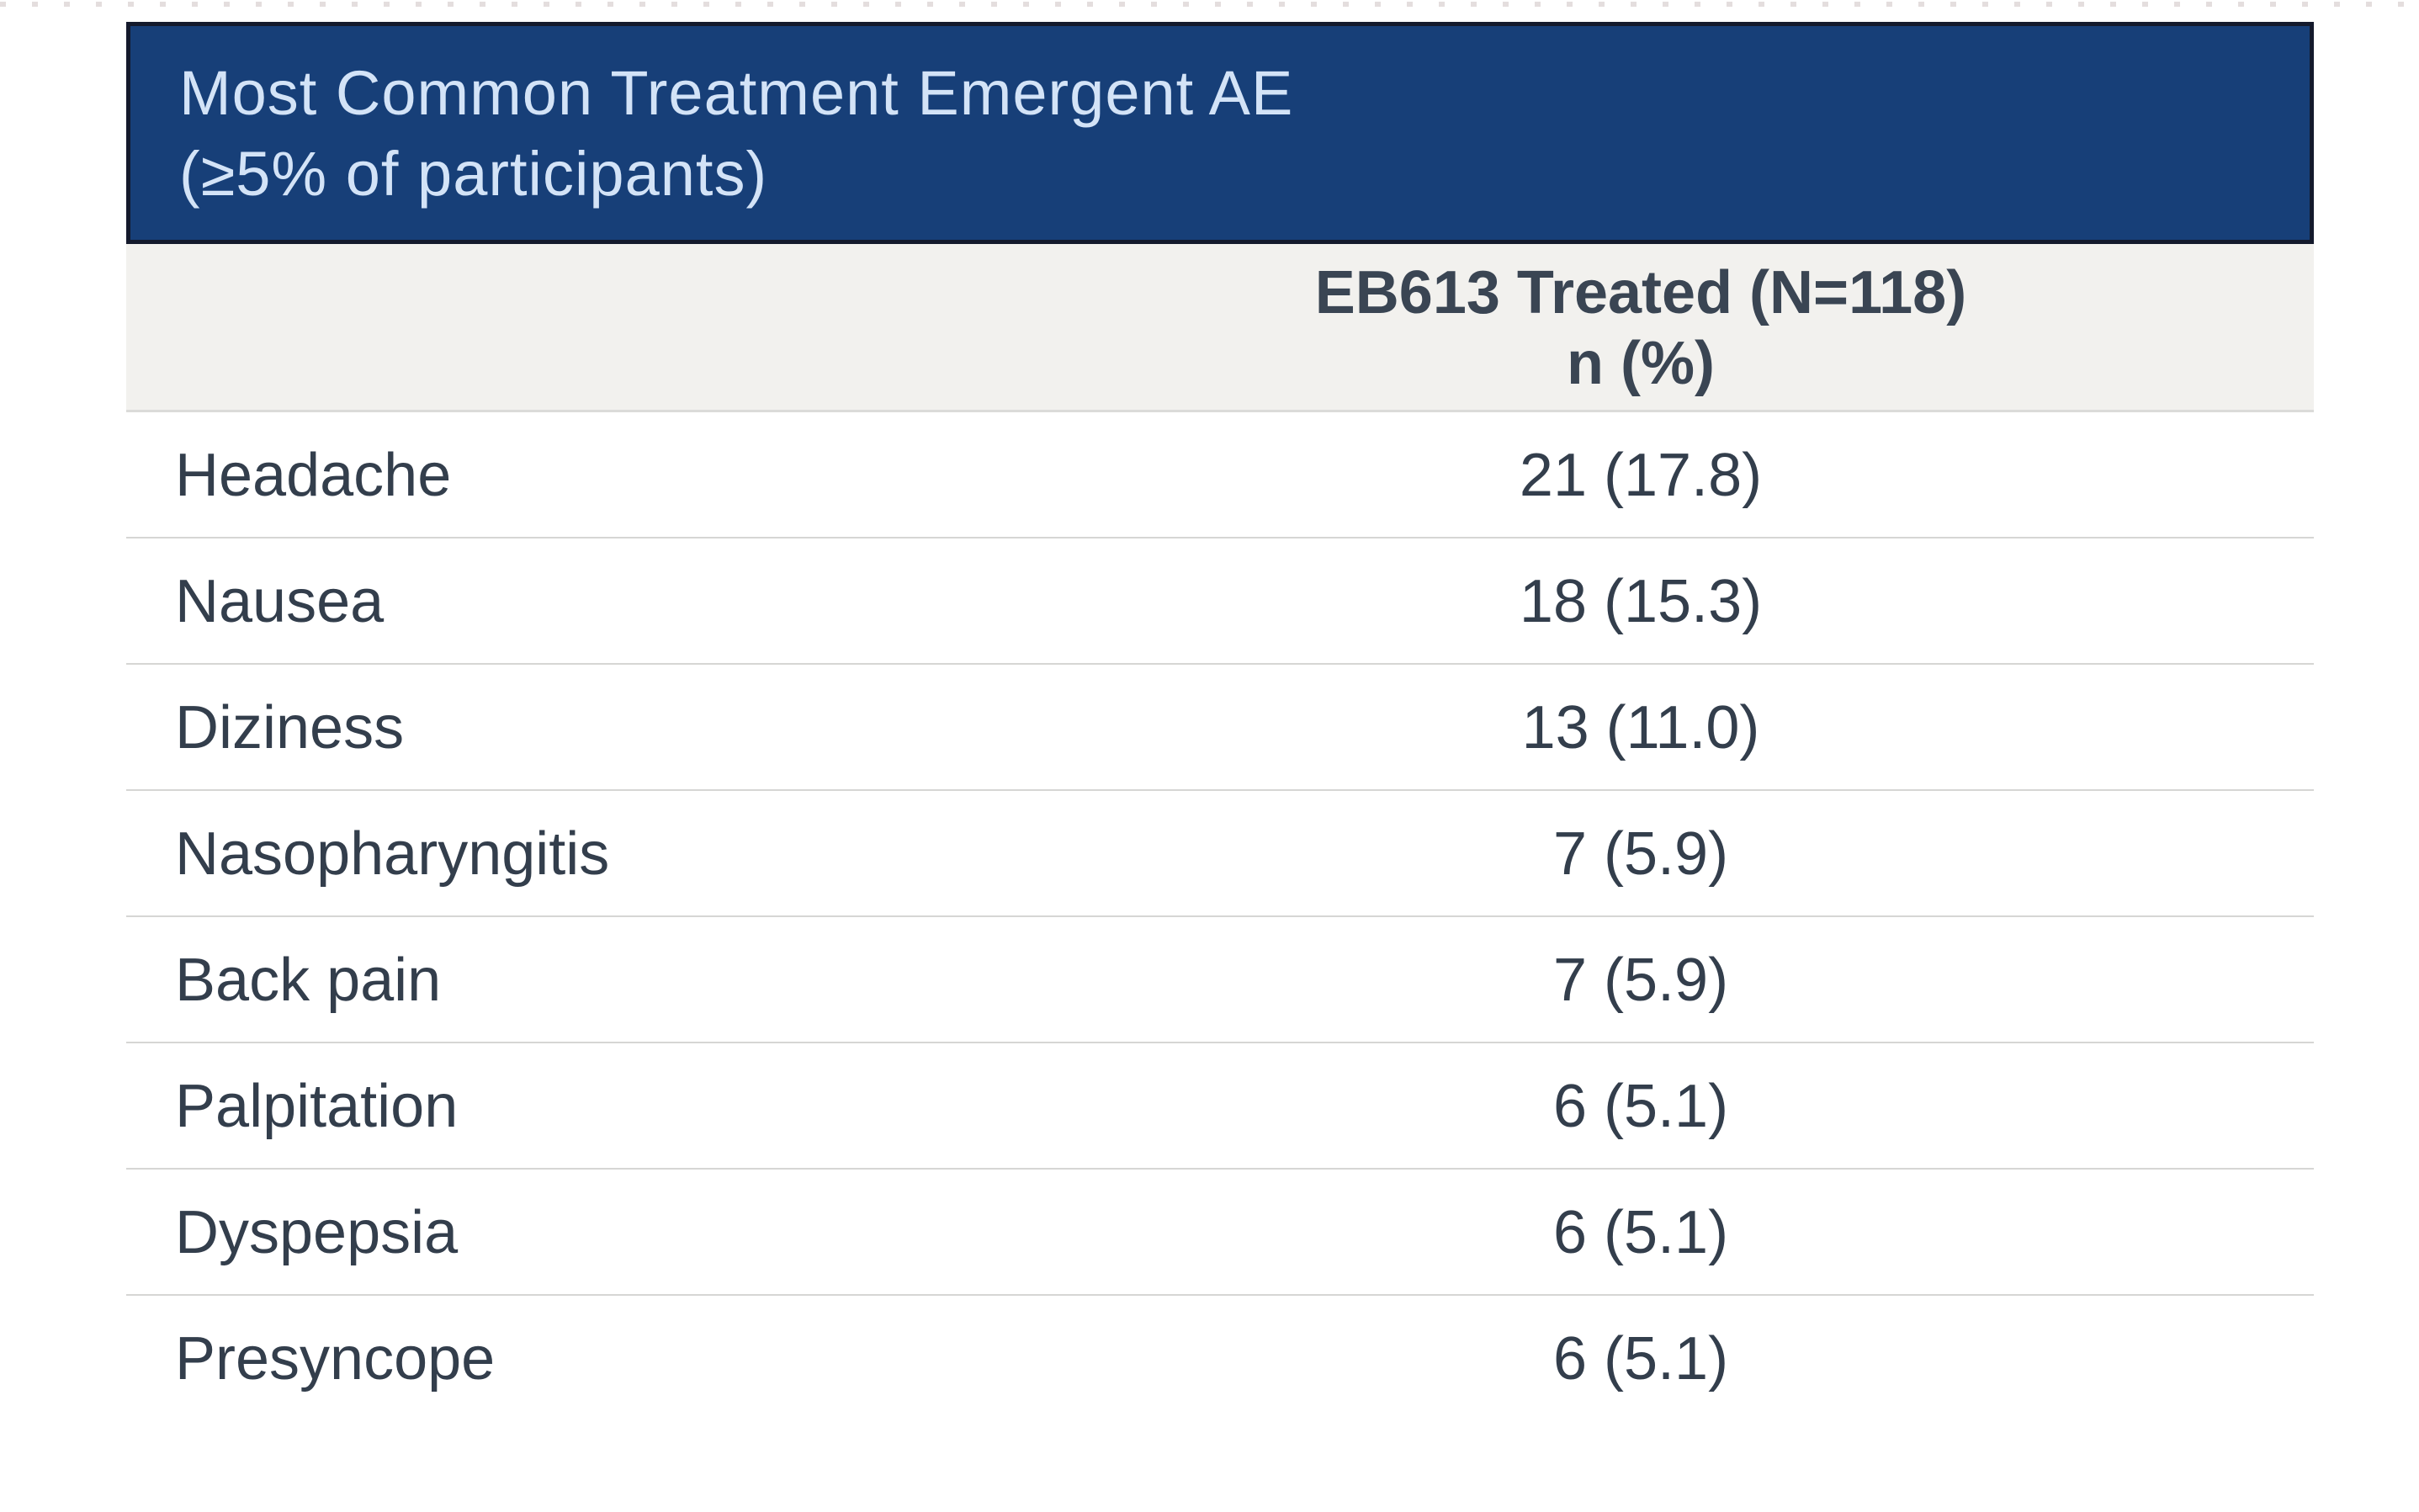  What do you see at coordinates (736, 93) in the screenshot?
I see `table-title-line1: Most Common Treatment Emergent AE` at bounding box center [736, 93].